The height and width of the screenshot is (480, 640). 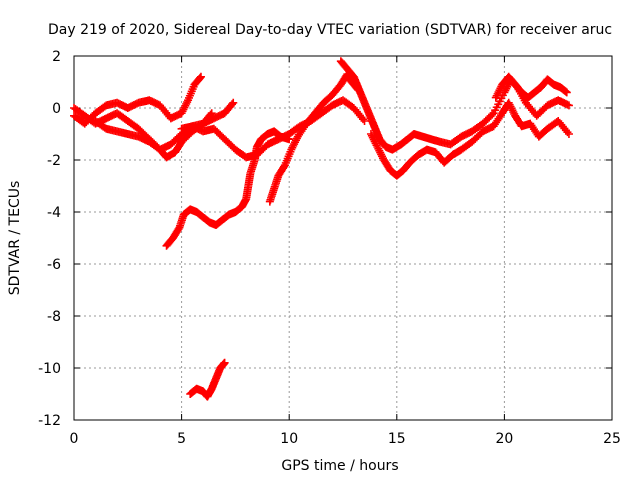 What do you see at coordinates (612, 439) in the screenshot?
I see `x-tick-label: 25` at bounding box center [612, 439].